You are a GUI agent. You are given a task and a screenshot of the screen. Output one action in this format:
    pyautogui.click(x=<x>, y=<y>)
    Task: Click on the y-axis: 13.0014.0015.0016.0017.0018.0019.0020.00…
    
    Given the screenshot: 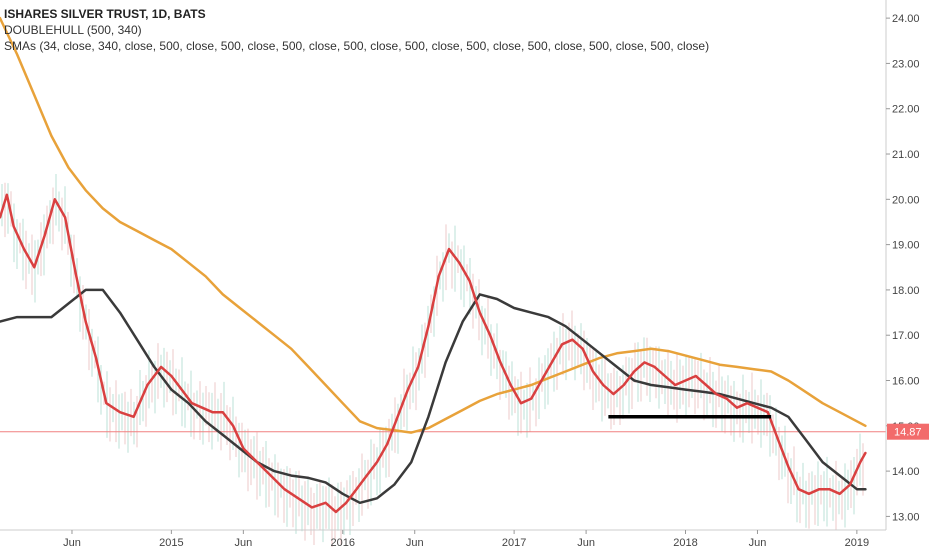 What is the action you would take?
    pyautogui.click(x=907, y=265)
    